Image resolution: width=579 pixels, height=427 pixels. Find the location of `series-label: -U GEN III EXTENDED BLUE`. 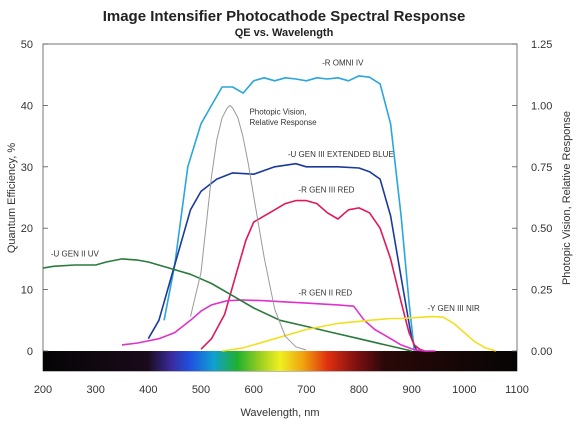

series-label: -U GEN III EXTENDED BLUE is located at coordinates (341, 154).